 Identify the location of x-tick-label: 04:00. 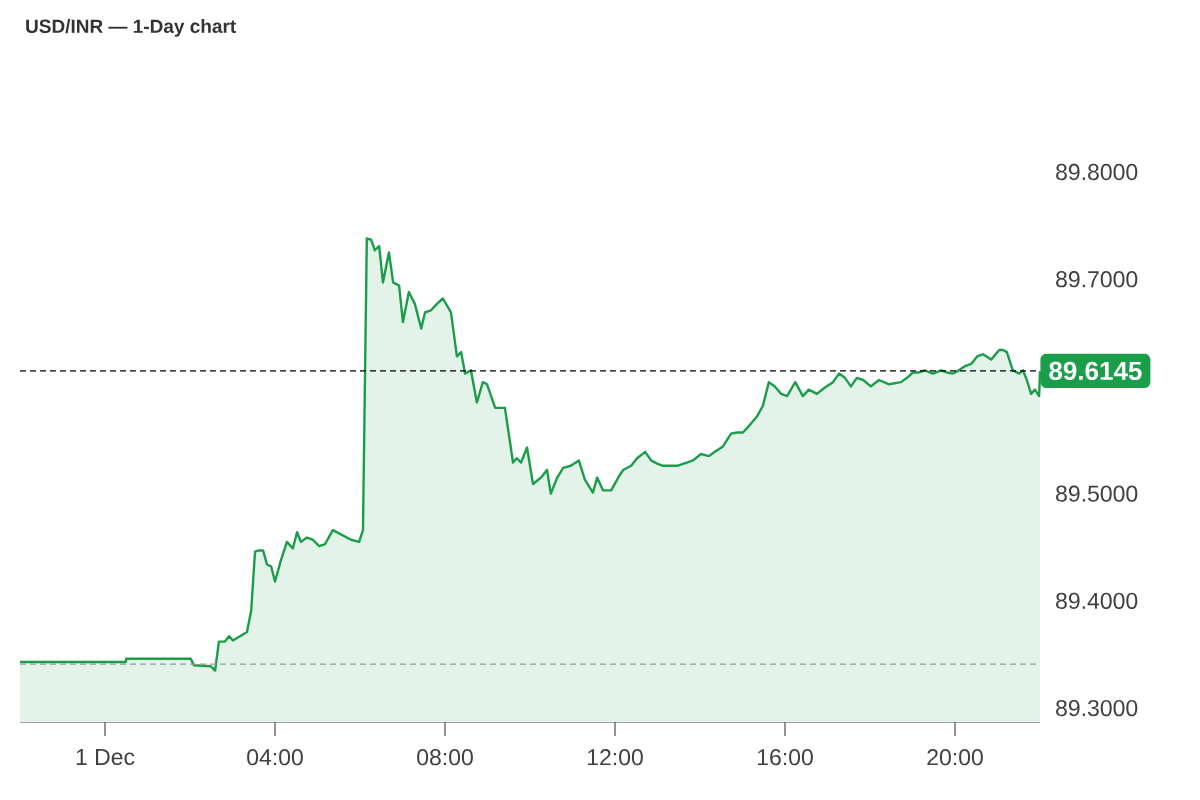
(275, 757).